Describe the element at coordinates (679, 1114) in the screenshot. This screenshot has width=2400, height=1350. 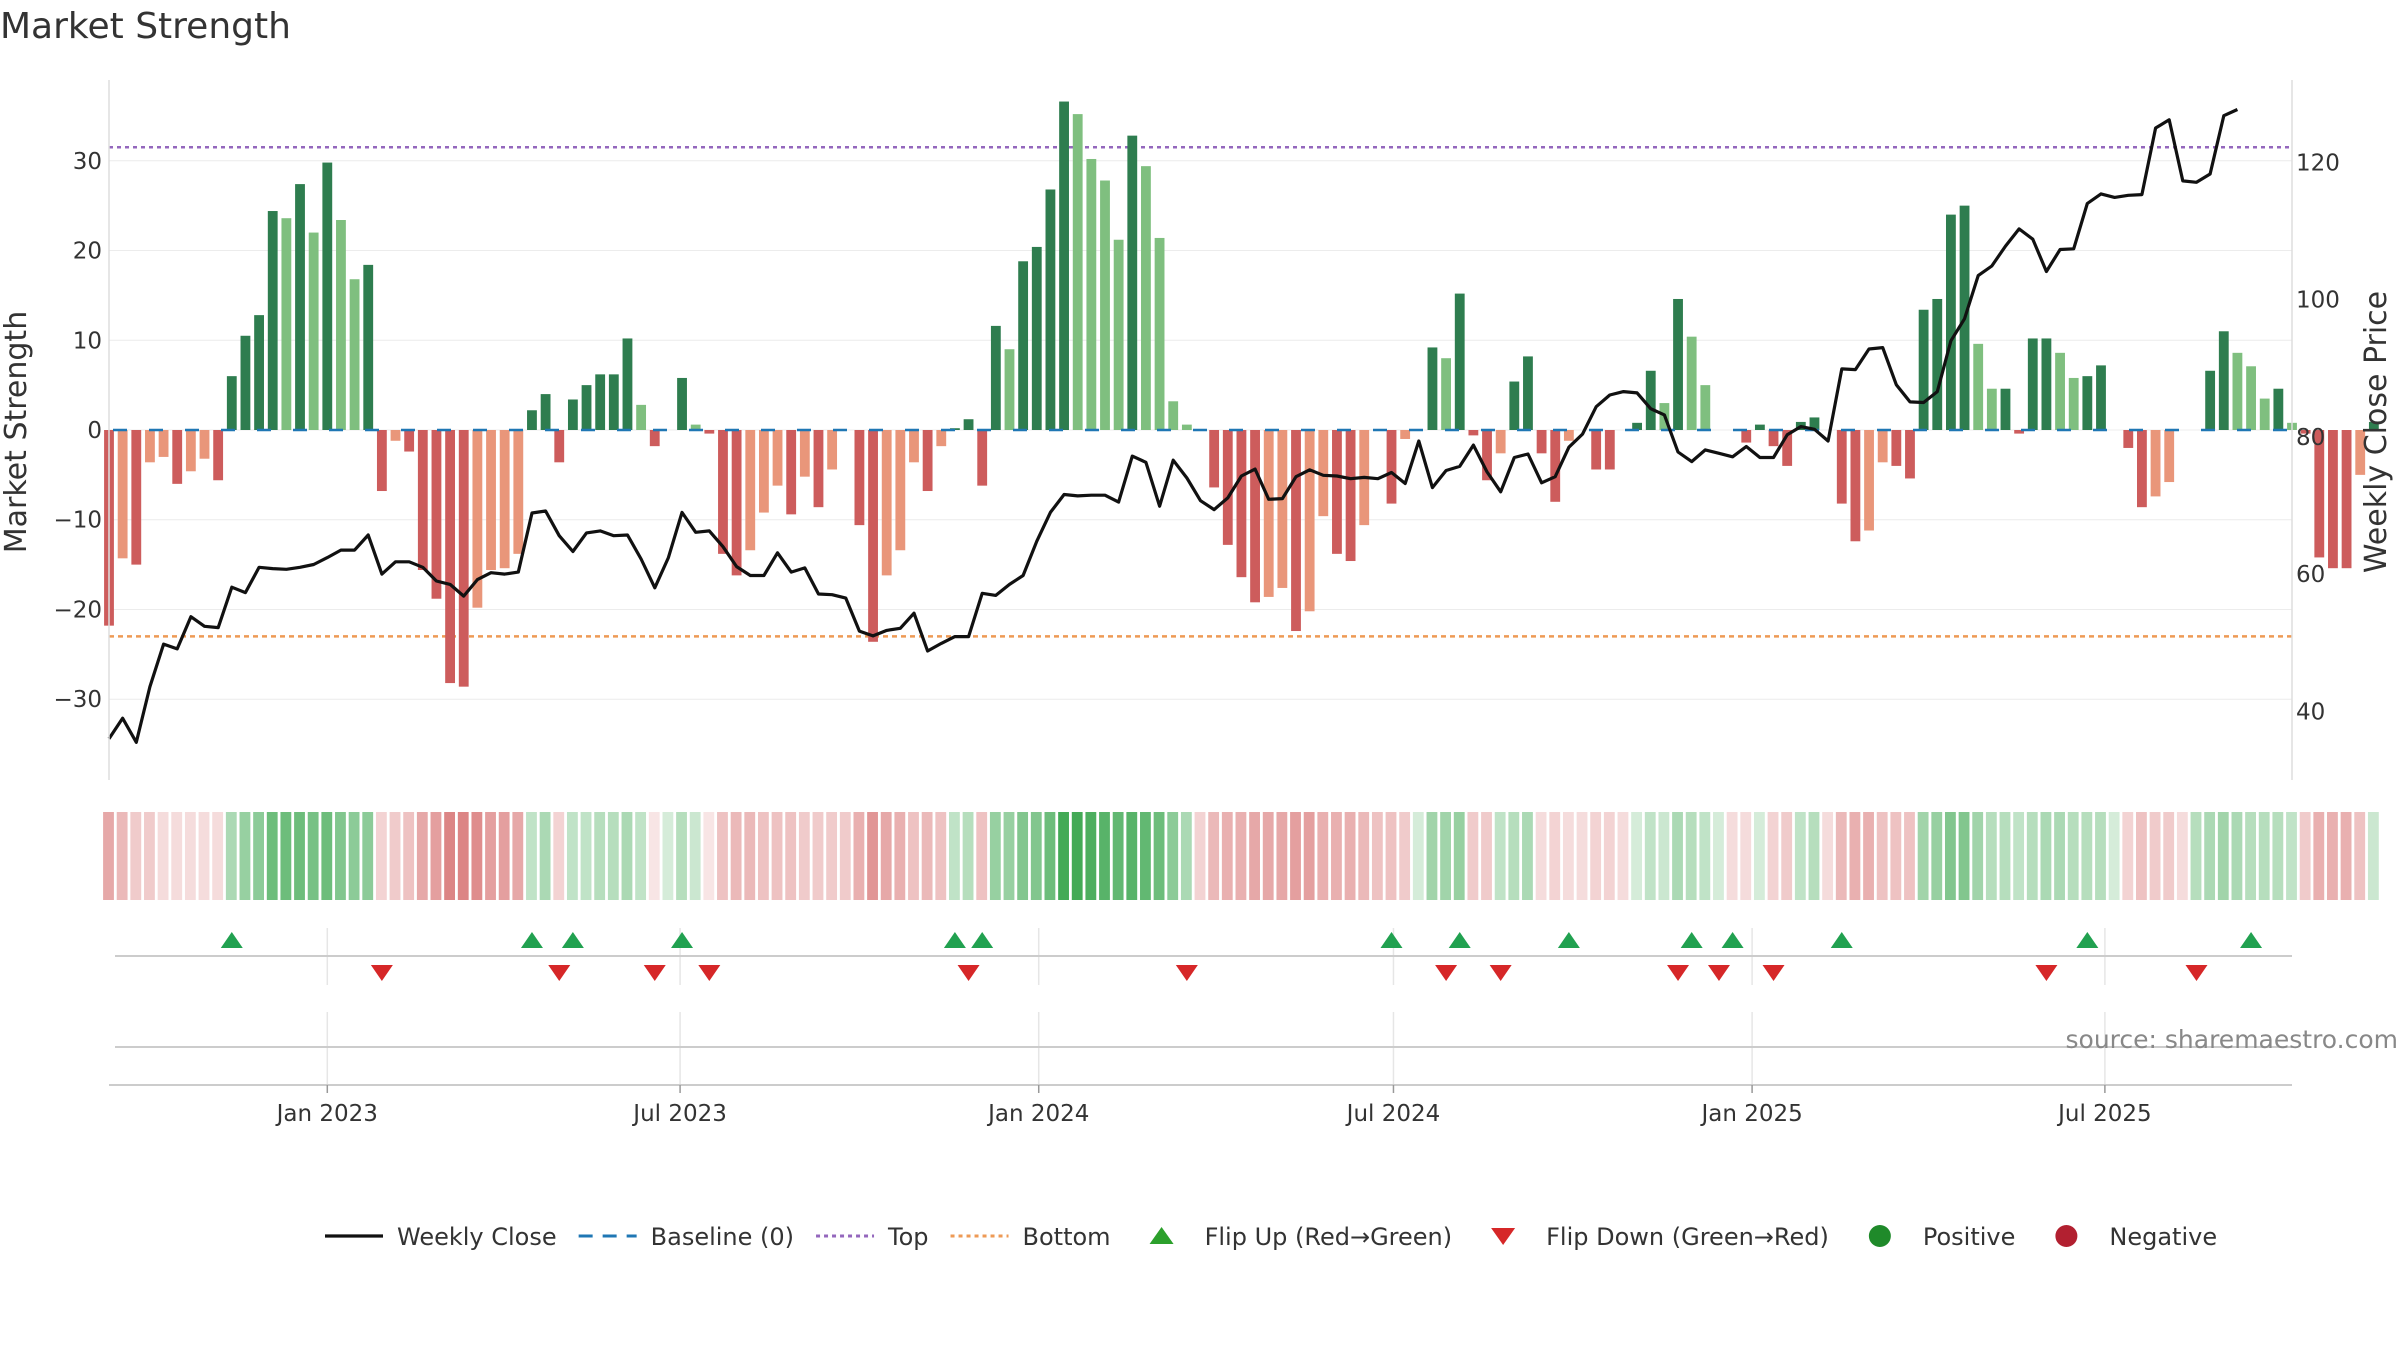
I see `x-tick-label: Jul 2023` at that location.